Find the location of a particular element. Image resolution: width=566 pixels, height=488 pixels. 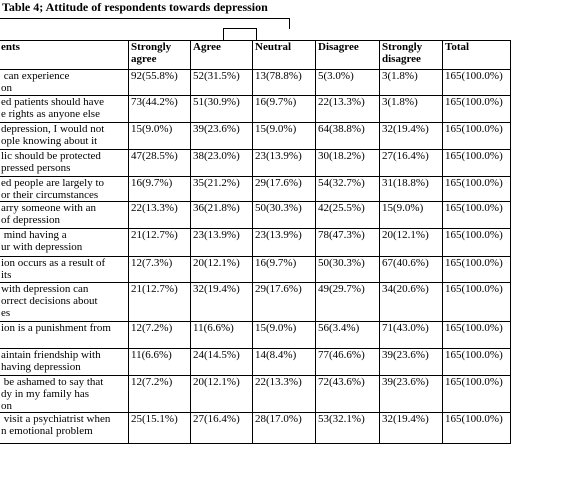

strongly-disagree-cell: 31(18.8%) is located at coordinates (411, 189).